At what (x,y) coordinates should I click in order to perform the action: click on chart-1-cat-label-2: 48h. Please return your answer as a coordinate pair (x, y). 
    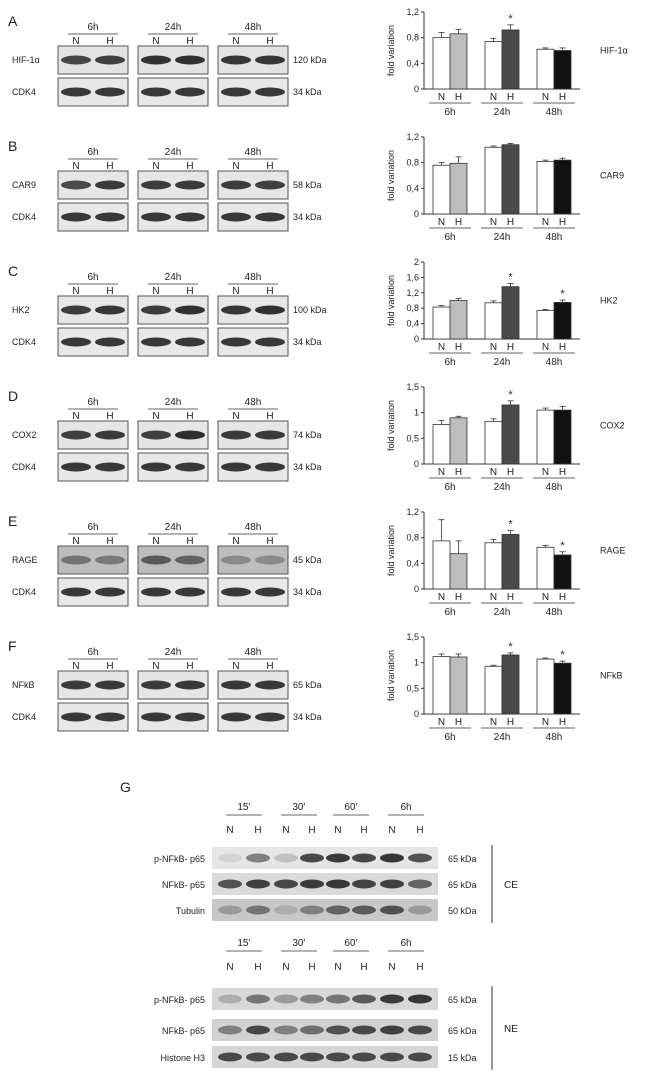
    Looking at the image, I should click on (554, 237).